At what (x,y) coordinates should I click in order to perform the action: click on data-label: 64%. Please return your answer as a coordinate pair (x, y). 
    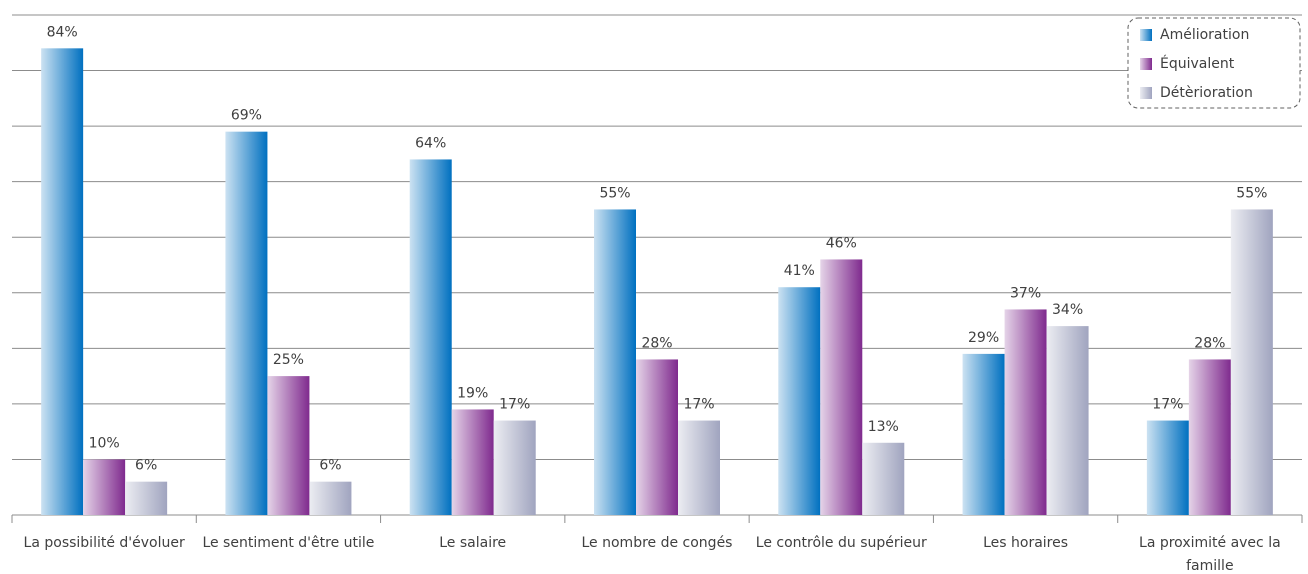
    Looking at the image, I should click on (430, 143).